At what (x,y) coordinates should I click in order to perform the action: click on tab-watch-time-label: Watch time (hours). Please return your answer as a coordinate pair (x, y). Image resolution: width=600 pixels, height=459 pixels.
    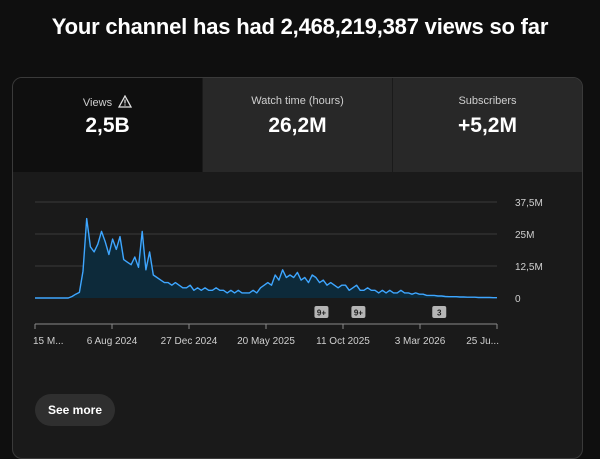
    Looking at the image, I should click on (297, 101).